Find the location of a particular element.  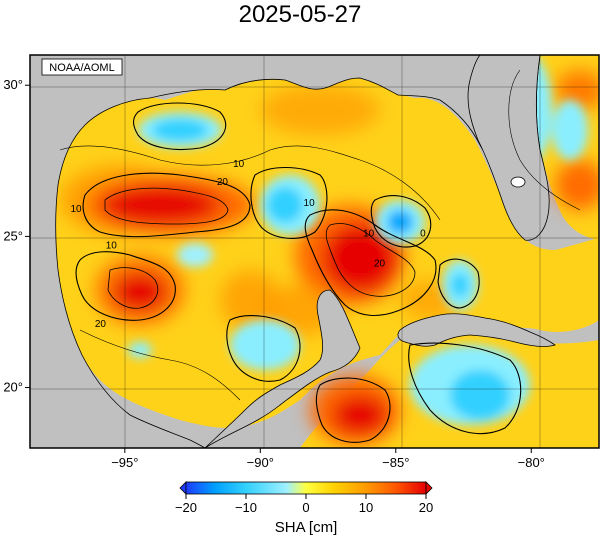

cuba is located at coordinates (476, 330).